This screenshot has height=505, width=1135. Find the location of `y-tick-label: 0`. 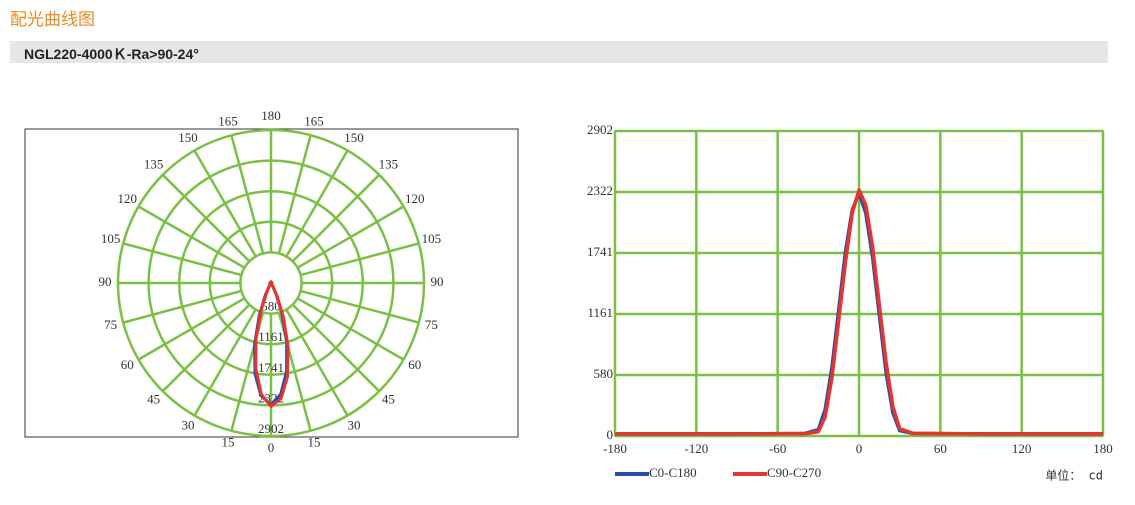

y-tick-label: 0 is located at coordinates (610, 434).